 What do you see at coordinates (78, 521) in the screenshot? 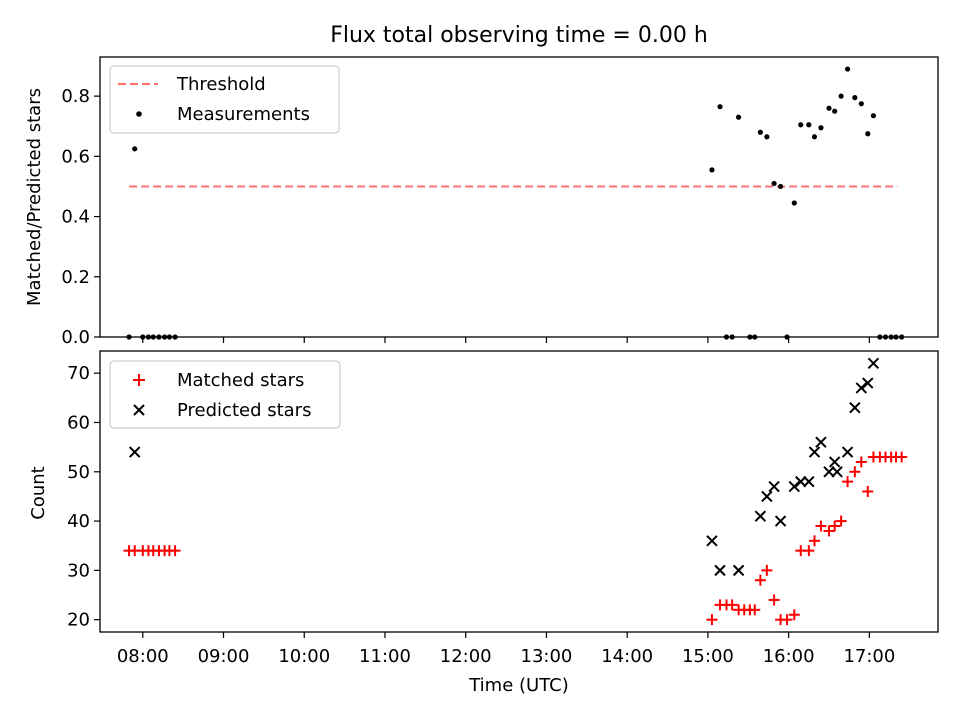
I see `count-y-tick-label: 40` at bounding box center [78, 521].